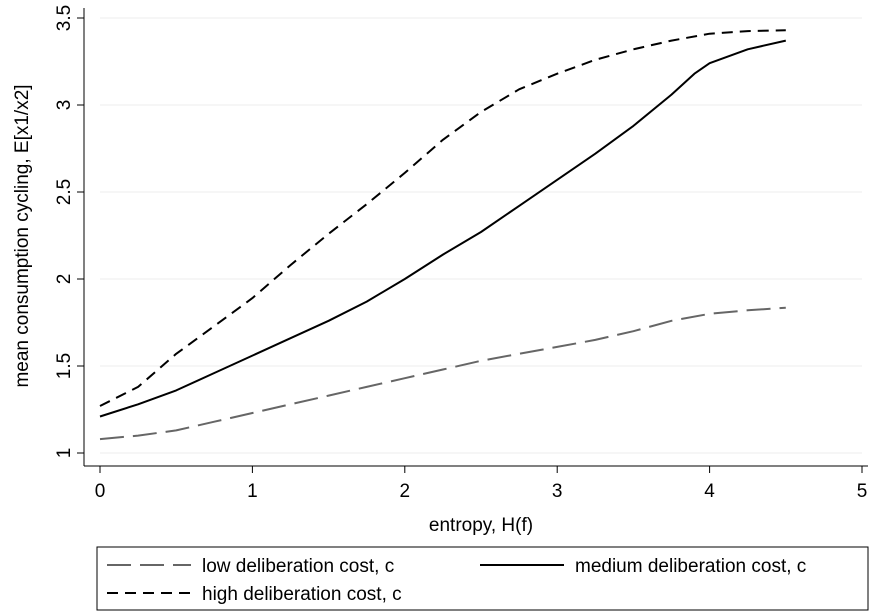 The width and height of the screenshot is (875, 615). I want to click on x-tick-label: 2, so click(405, 491).